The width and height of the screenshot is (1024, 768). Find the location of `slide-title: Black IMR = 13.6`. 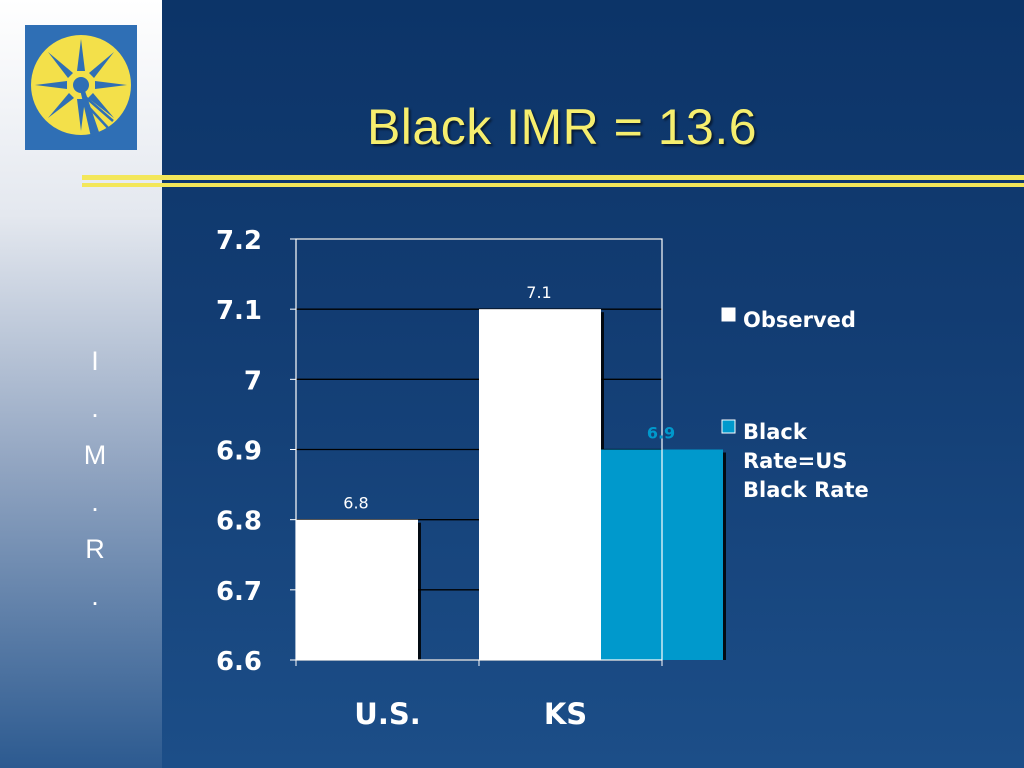

slide-title: Black IMR = 13.6 is located at coordinates (562, 127).